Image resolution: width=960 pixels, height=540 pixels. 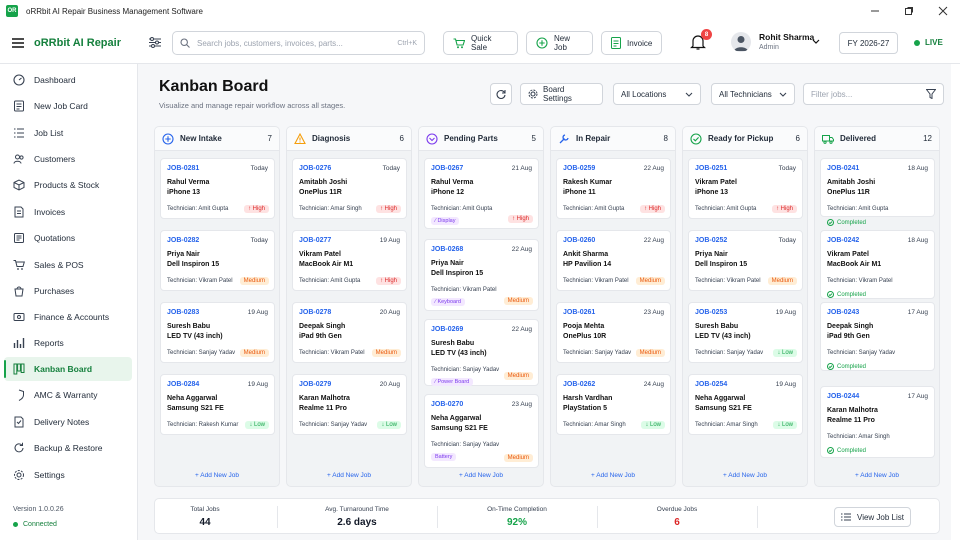 I want to click on scrollbar, so click(x=955, y=302).